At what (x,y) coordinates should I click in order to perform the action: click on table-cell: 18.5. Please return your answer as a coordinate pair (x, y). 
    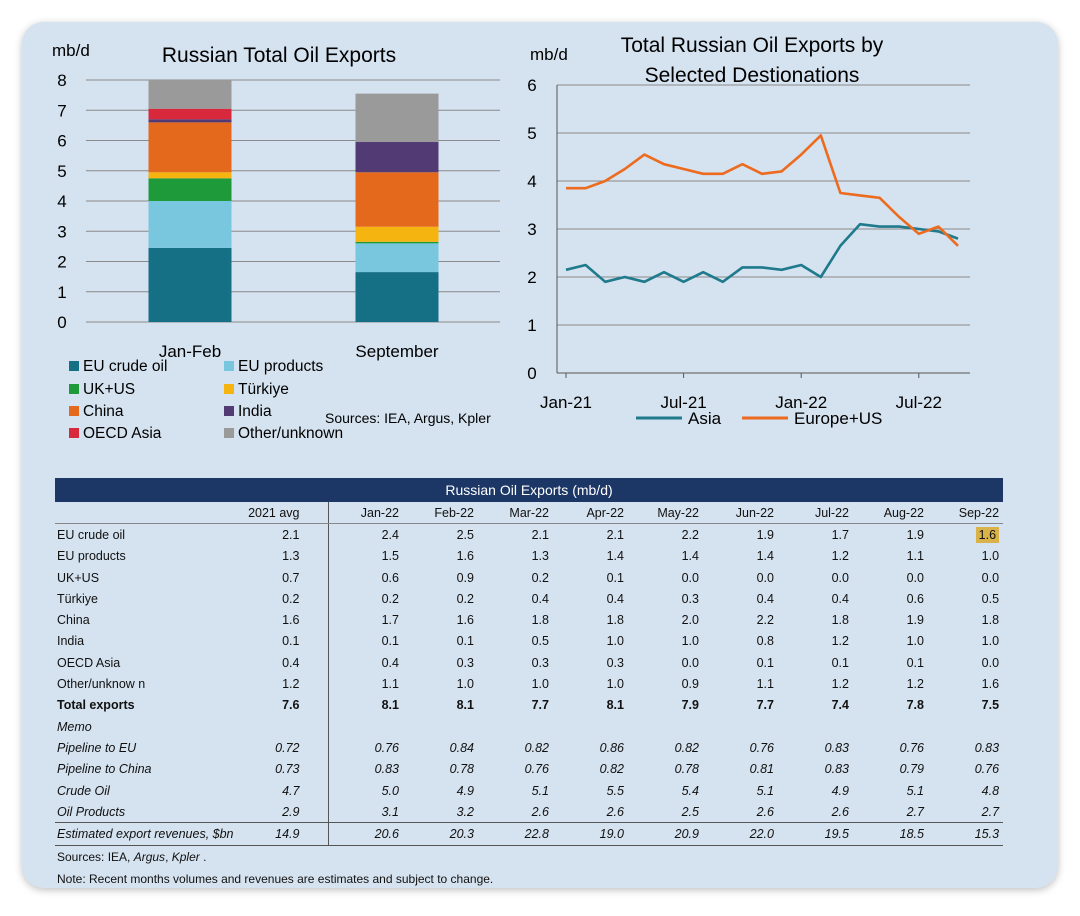
    Looking at the image, I should click on (890, 834).